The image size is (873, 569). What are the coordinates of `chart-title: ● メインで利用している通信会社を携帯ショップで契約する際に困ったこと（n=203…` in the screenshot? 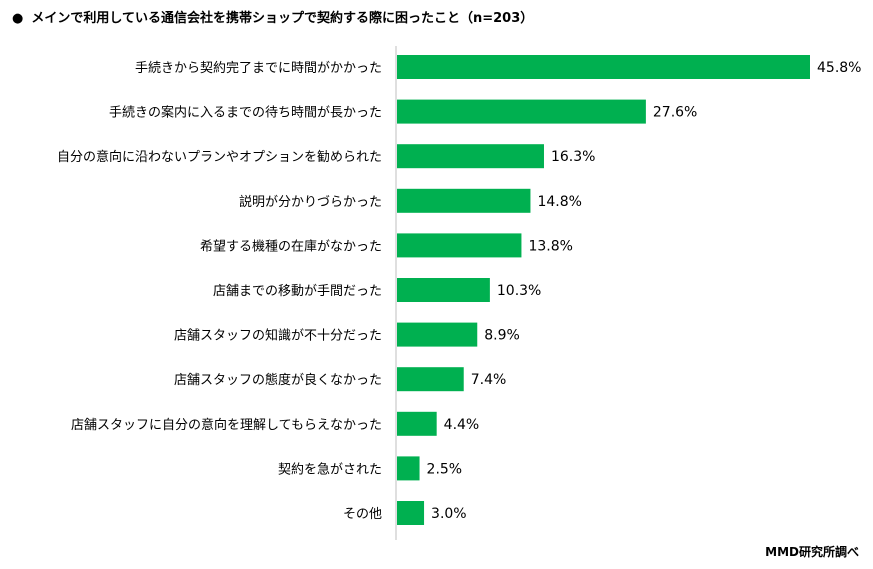 It's located at (272, 16).